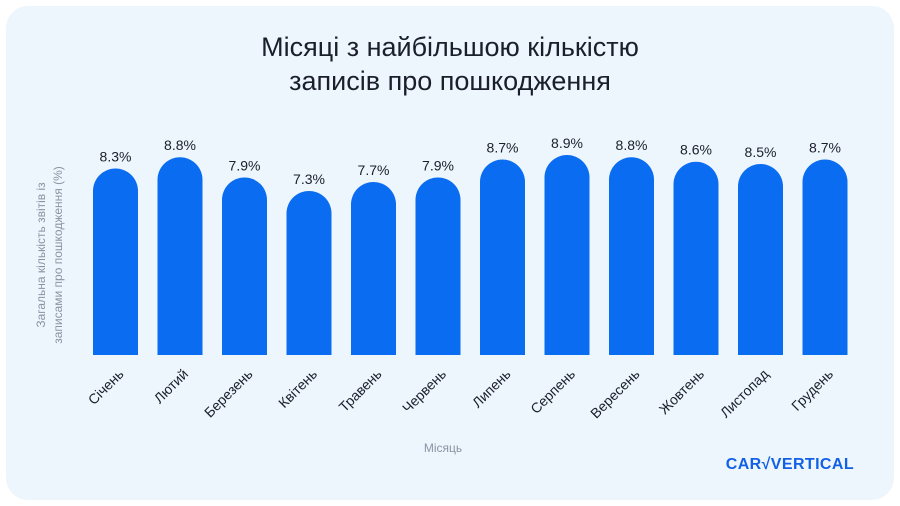 The height and width of the screenshot is (506, 900). What do you see at coordinates (632, 145) in the screenshot?
I see `value-label-9: 8.8%` at bounding box center [632, 145].